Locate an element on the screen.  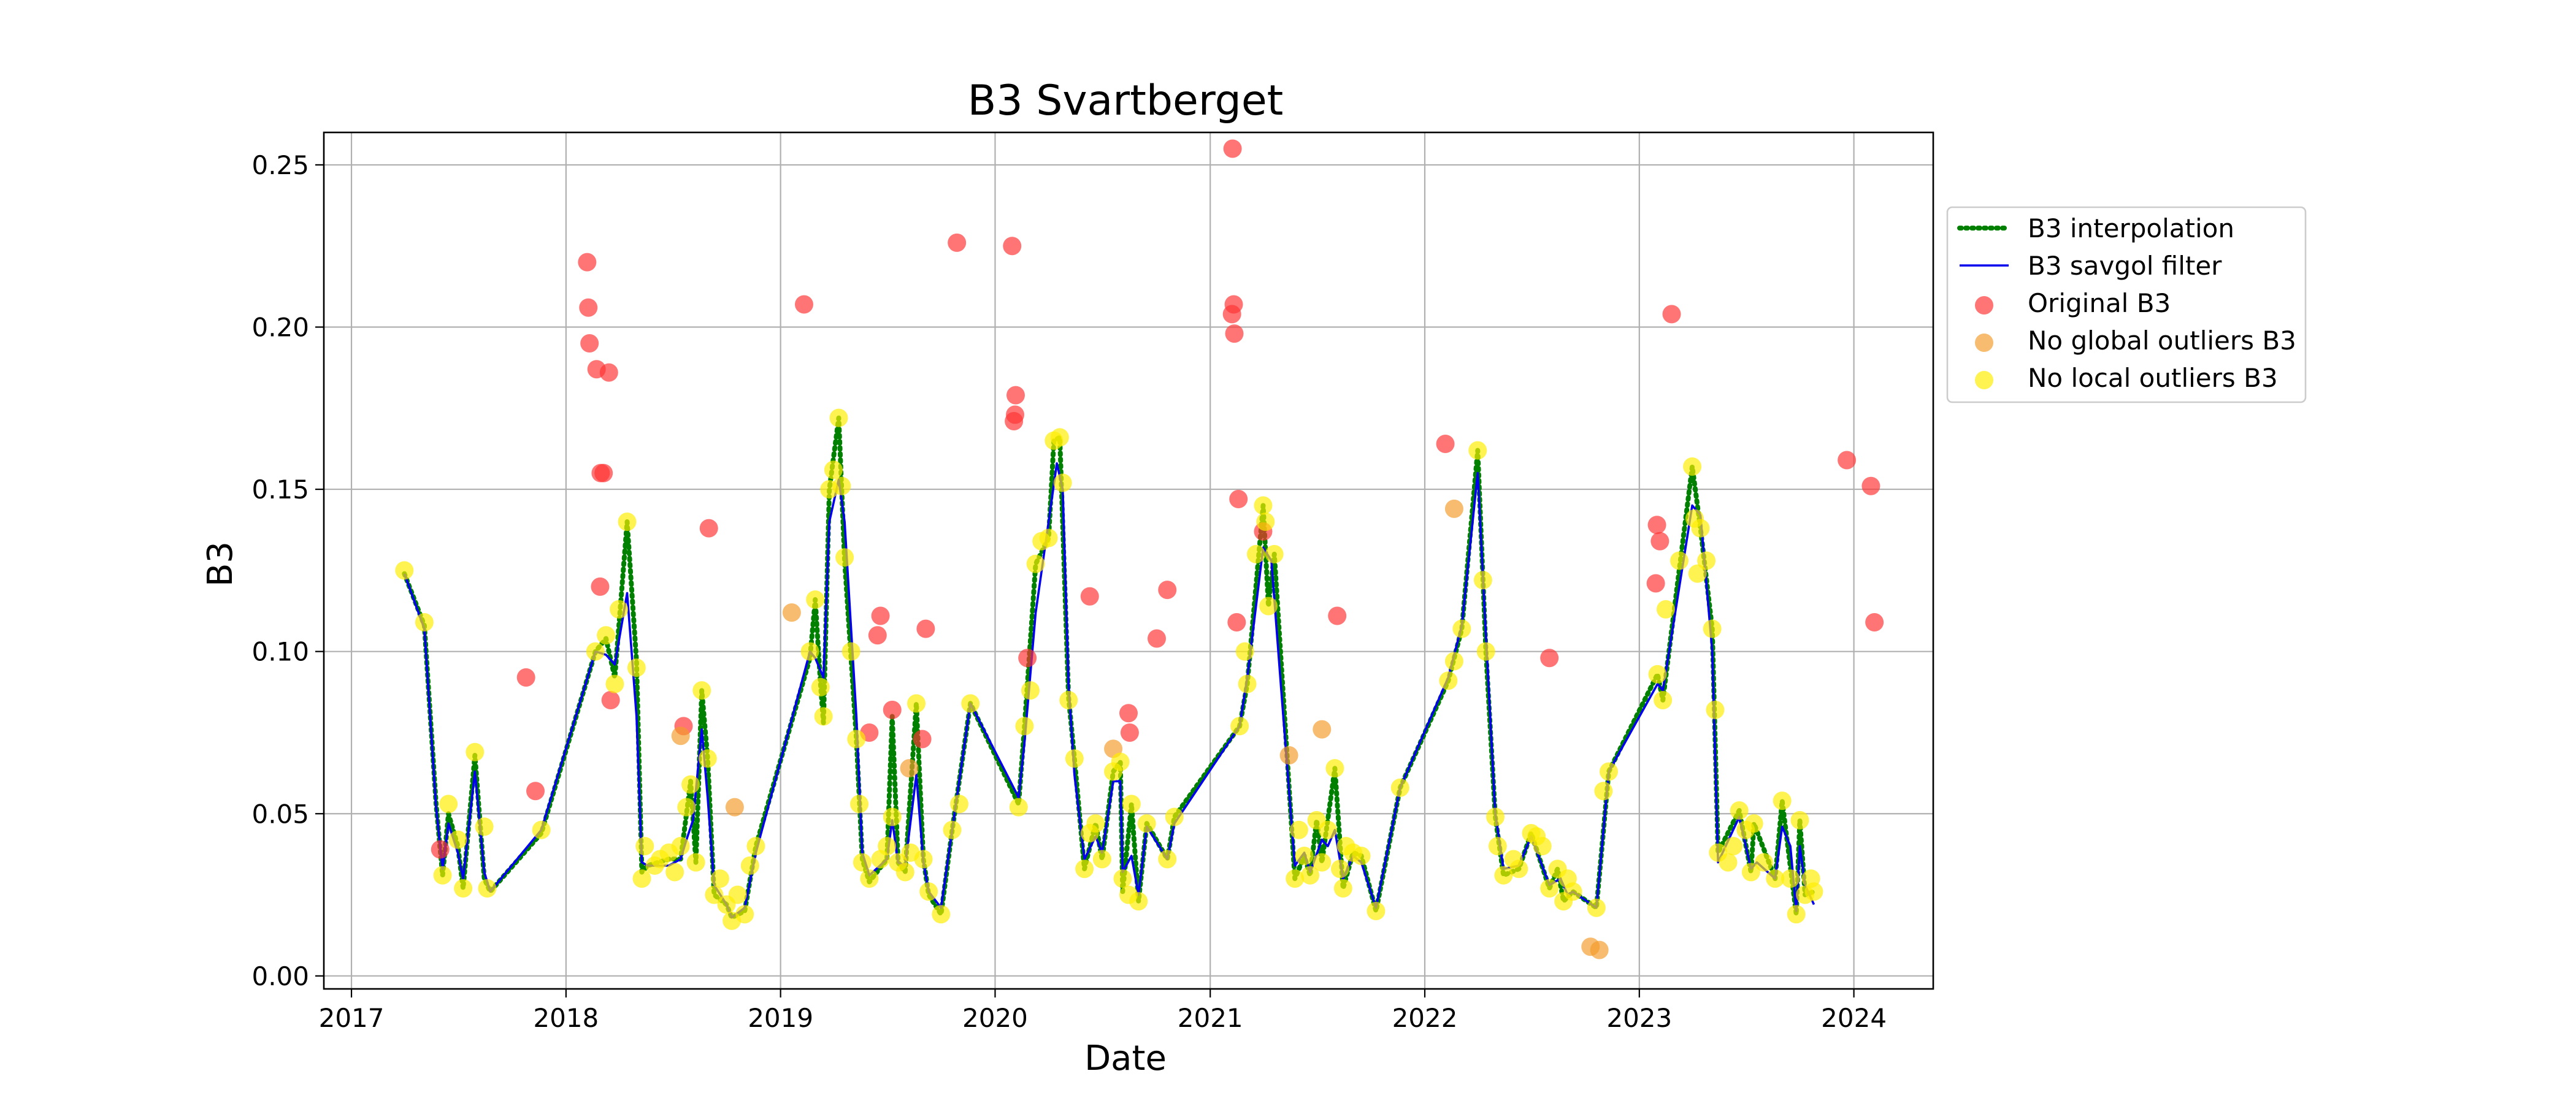
x-tick-label: 2021 is located at coordinates (1210, 1018).